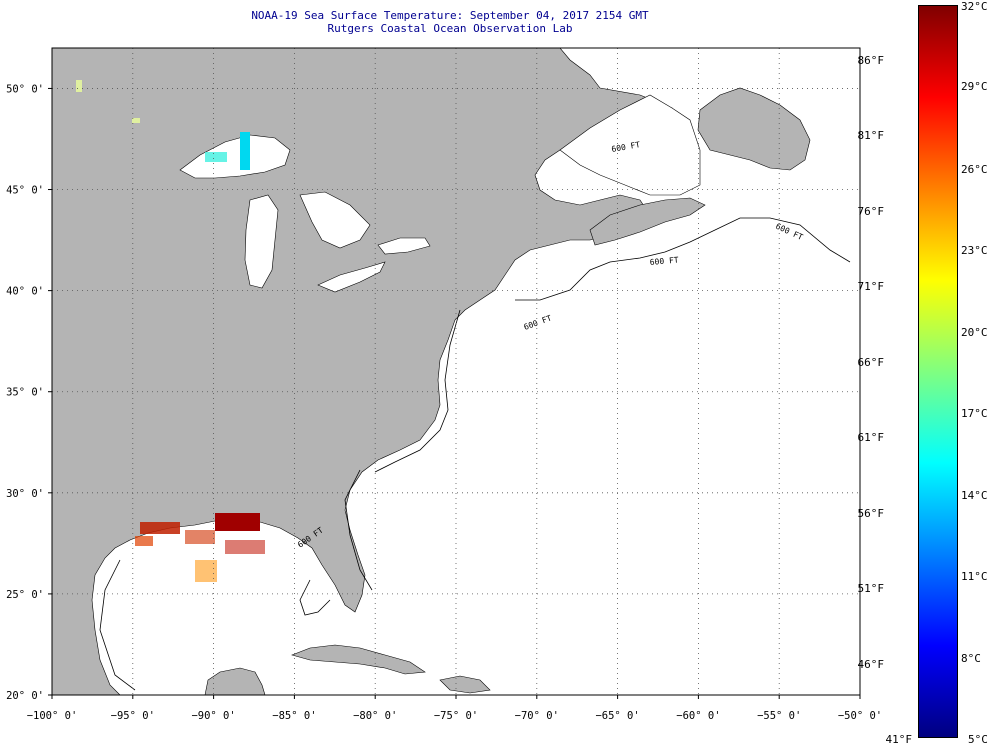 The width and height of the screenshot is (1000, 754). What do you see at coordinates (971, 658) in the screenshot?
I see `celsius-scale-label: 8°C` at bounding box center [971, 658].